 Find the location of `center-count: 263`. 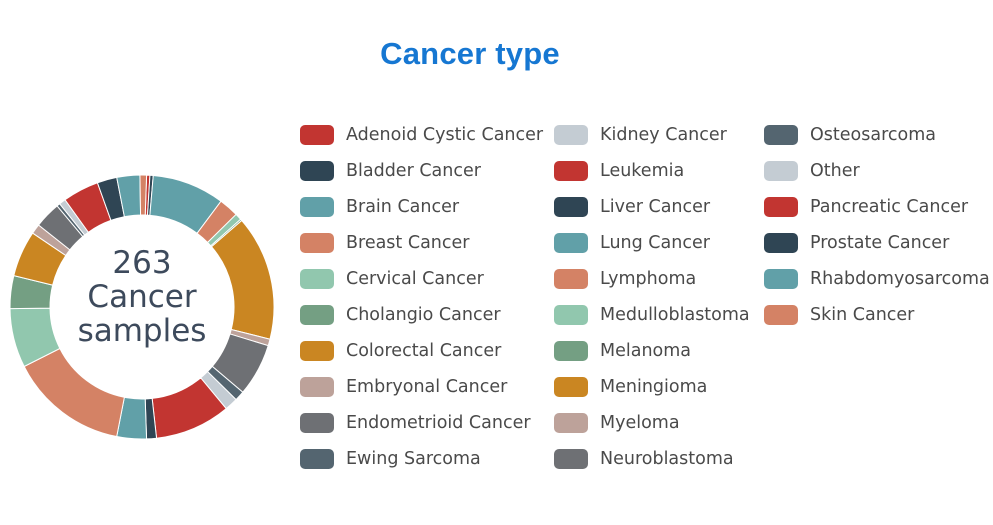

center-count: 263 is located at coordinates (141, 263).